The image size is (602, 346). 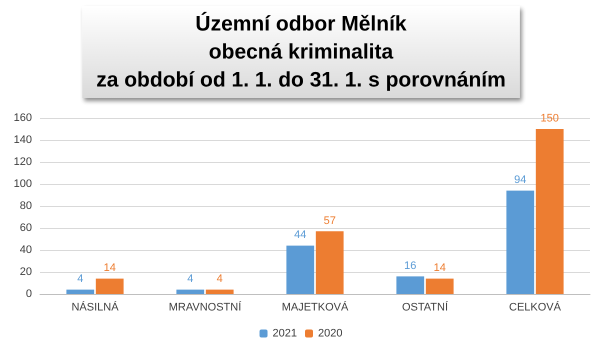 What do you see at coordinates (29, 294) in the screenshot?
I see `y-tick-label: 0` at bounding box center [29, 294].